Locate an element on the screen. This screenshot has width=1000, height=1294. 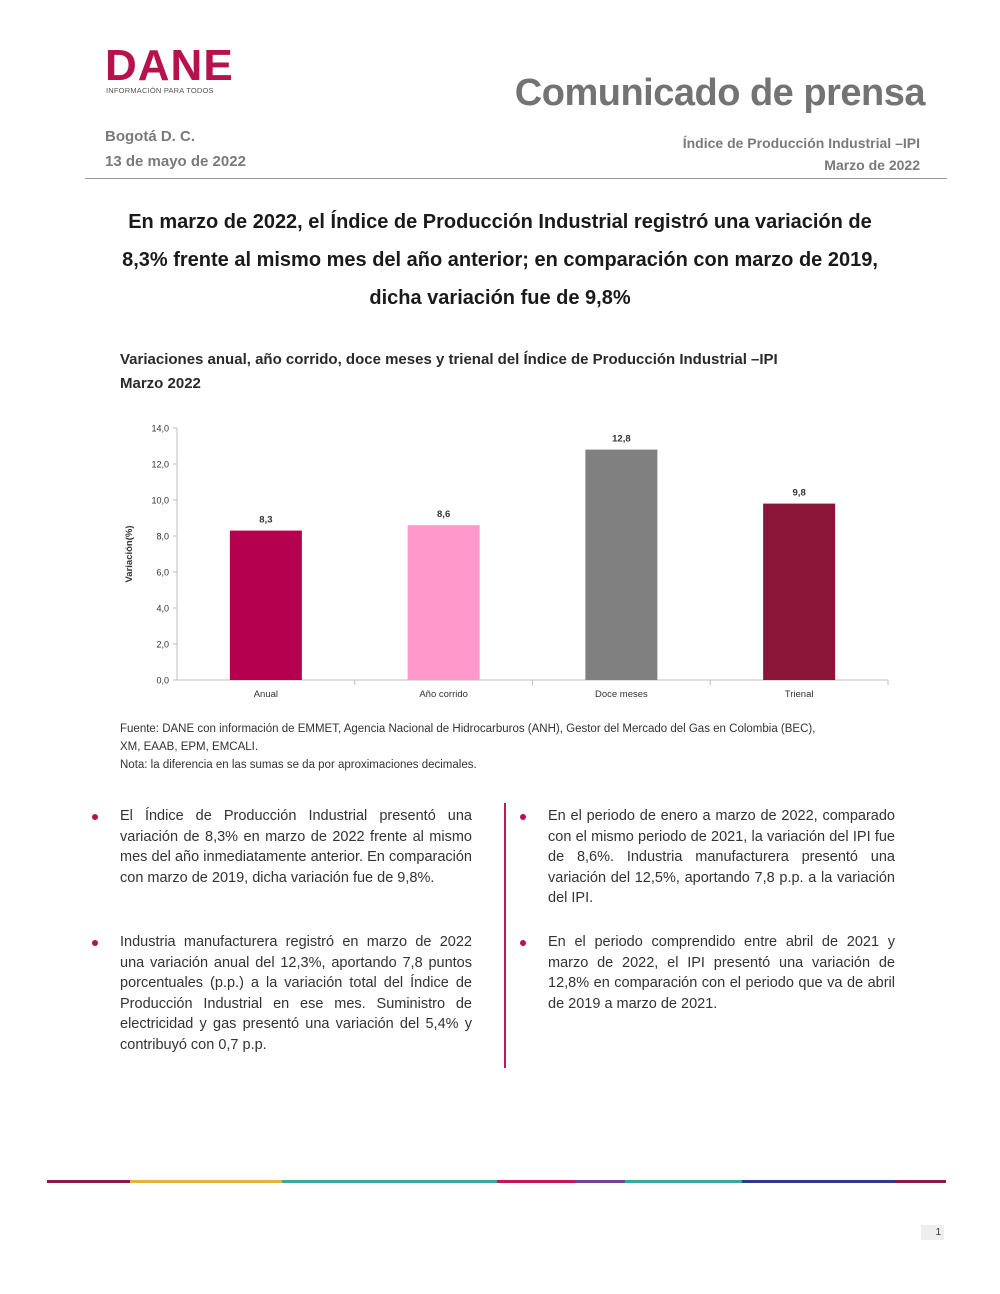
x-tick-label: Doce meses is located at coordinates (621, 694).